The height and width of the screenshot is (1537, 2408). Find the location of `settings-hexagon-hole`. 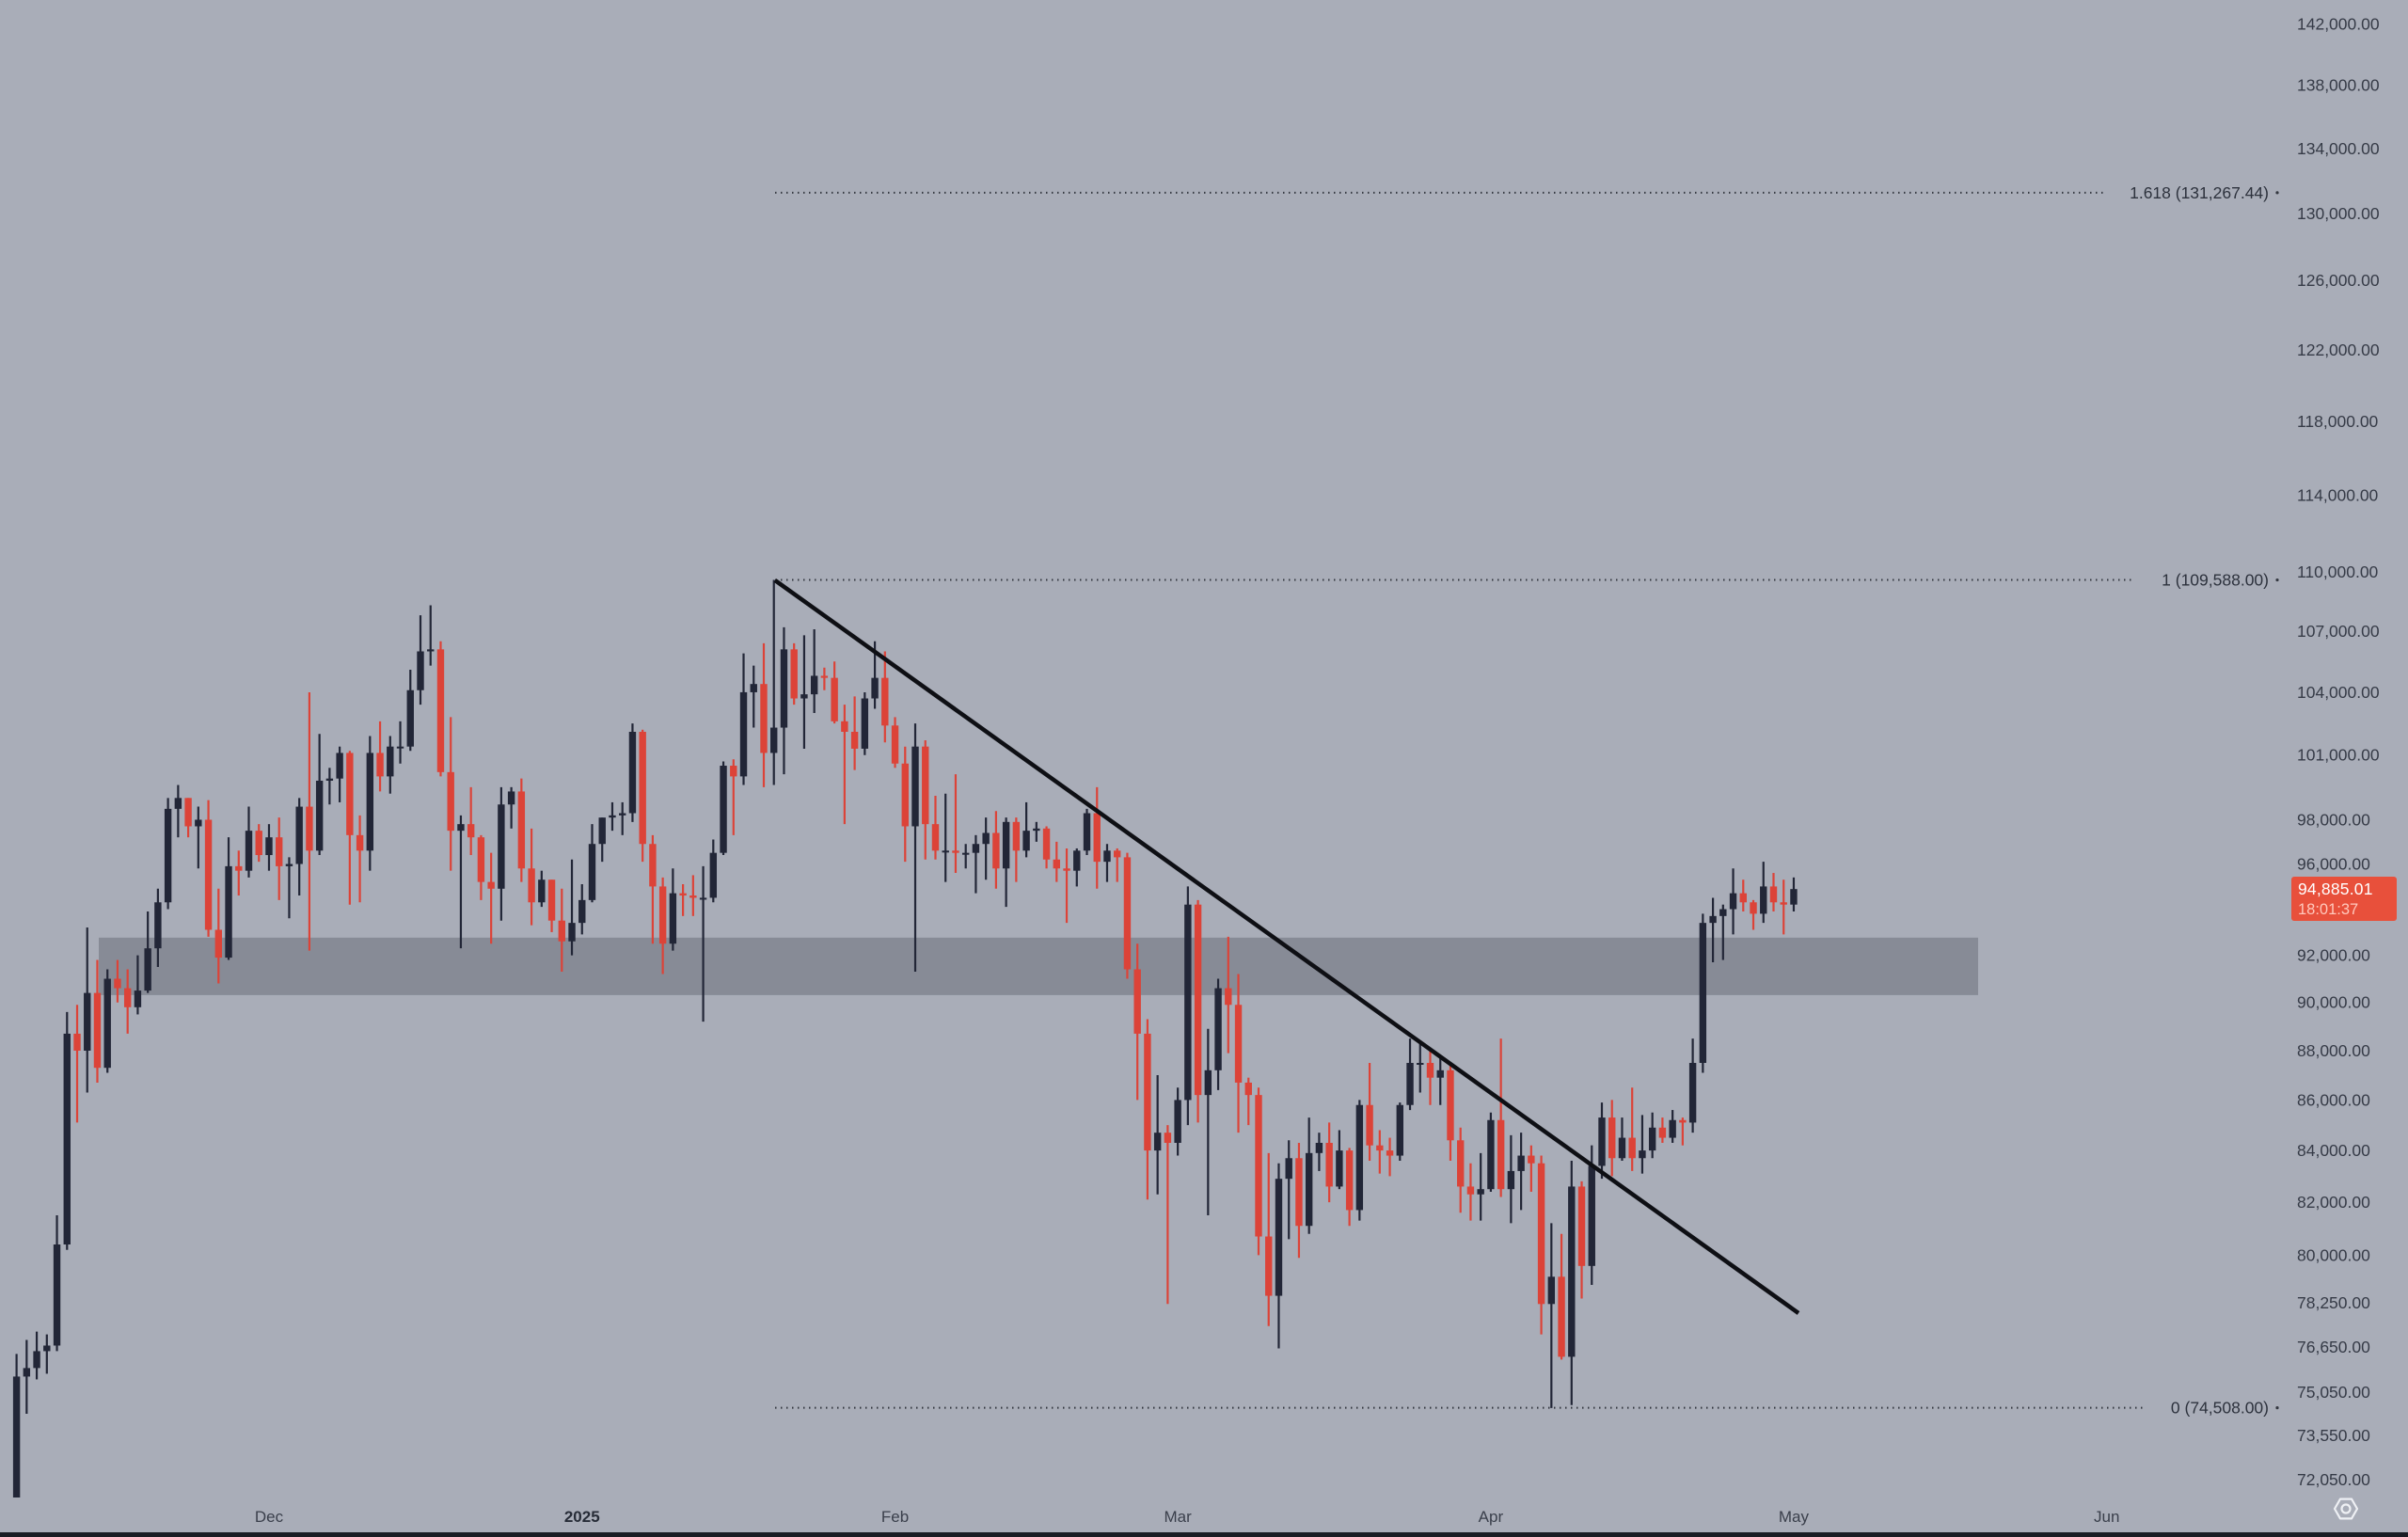

settings-hexagon-hole is located at coordinates (2346, 1508).